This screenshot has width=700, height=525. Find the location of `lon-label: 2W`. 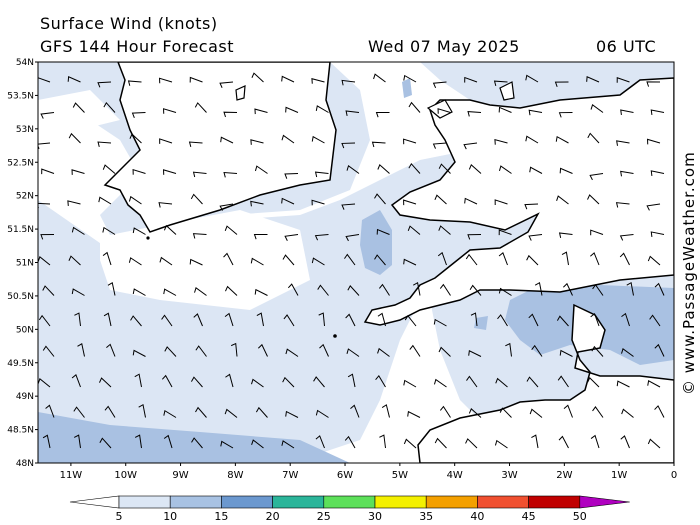

lon-label: 2W is located at coordinates (564, 475).